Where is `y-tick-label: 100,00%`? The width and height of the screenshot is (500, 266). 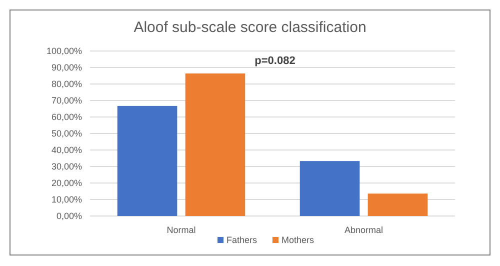
y-tick-label: 100,00% is located at coordinates (64, 51).